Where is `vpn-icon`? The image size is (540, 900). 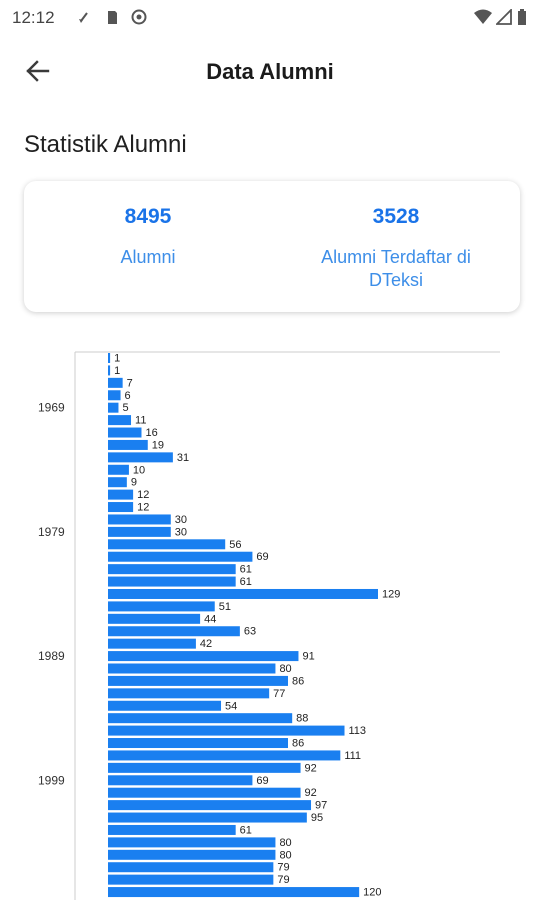
vpn-icon is located at coordinates (139, 17).